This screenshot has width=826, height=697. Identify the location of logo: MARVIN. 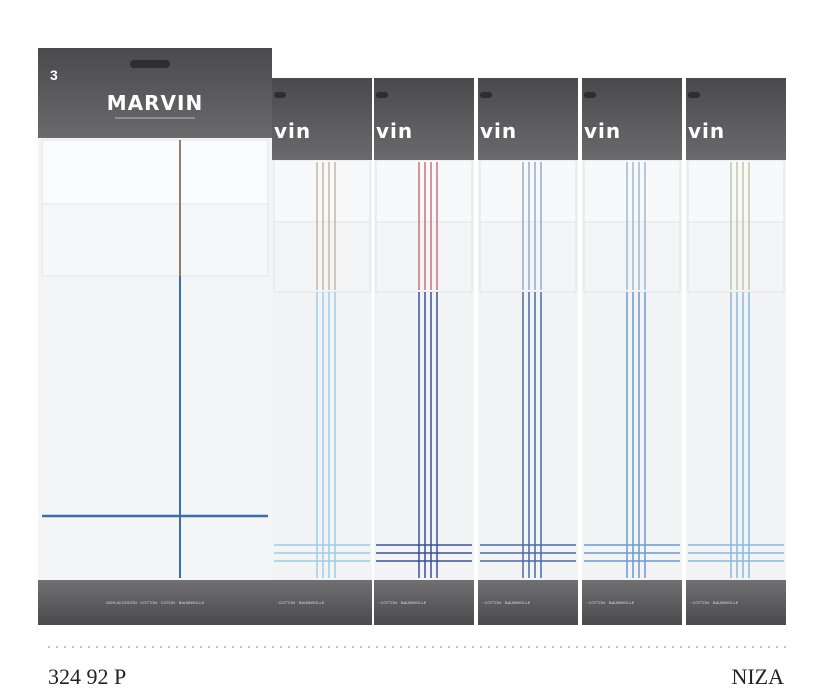
(155, 103).